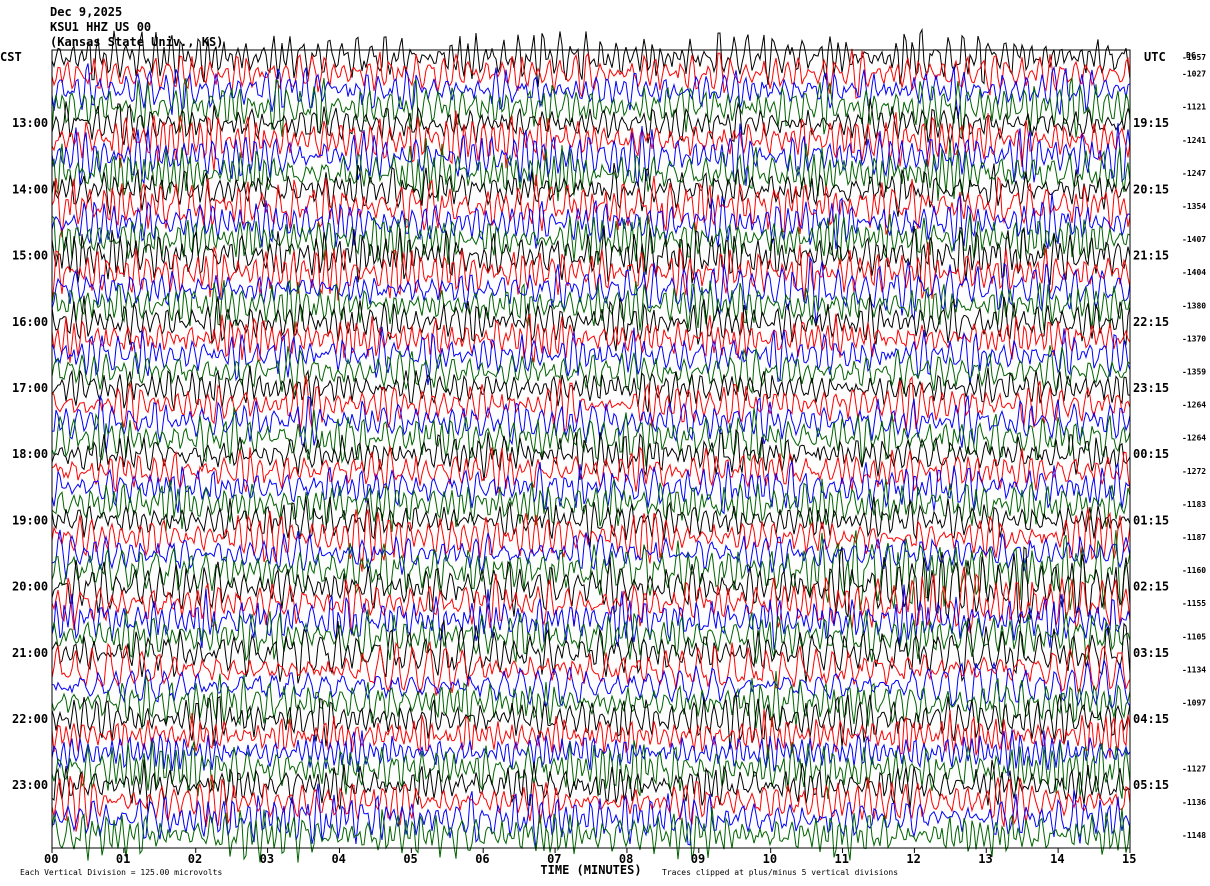  Describe the element at coordinates (1194, 239) in the screenshot. I see `dc-label: -1407` at that location.